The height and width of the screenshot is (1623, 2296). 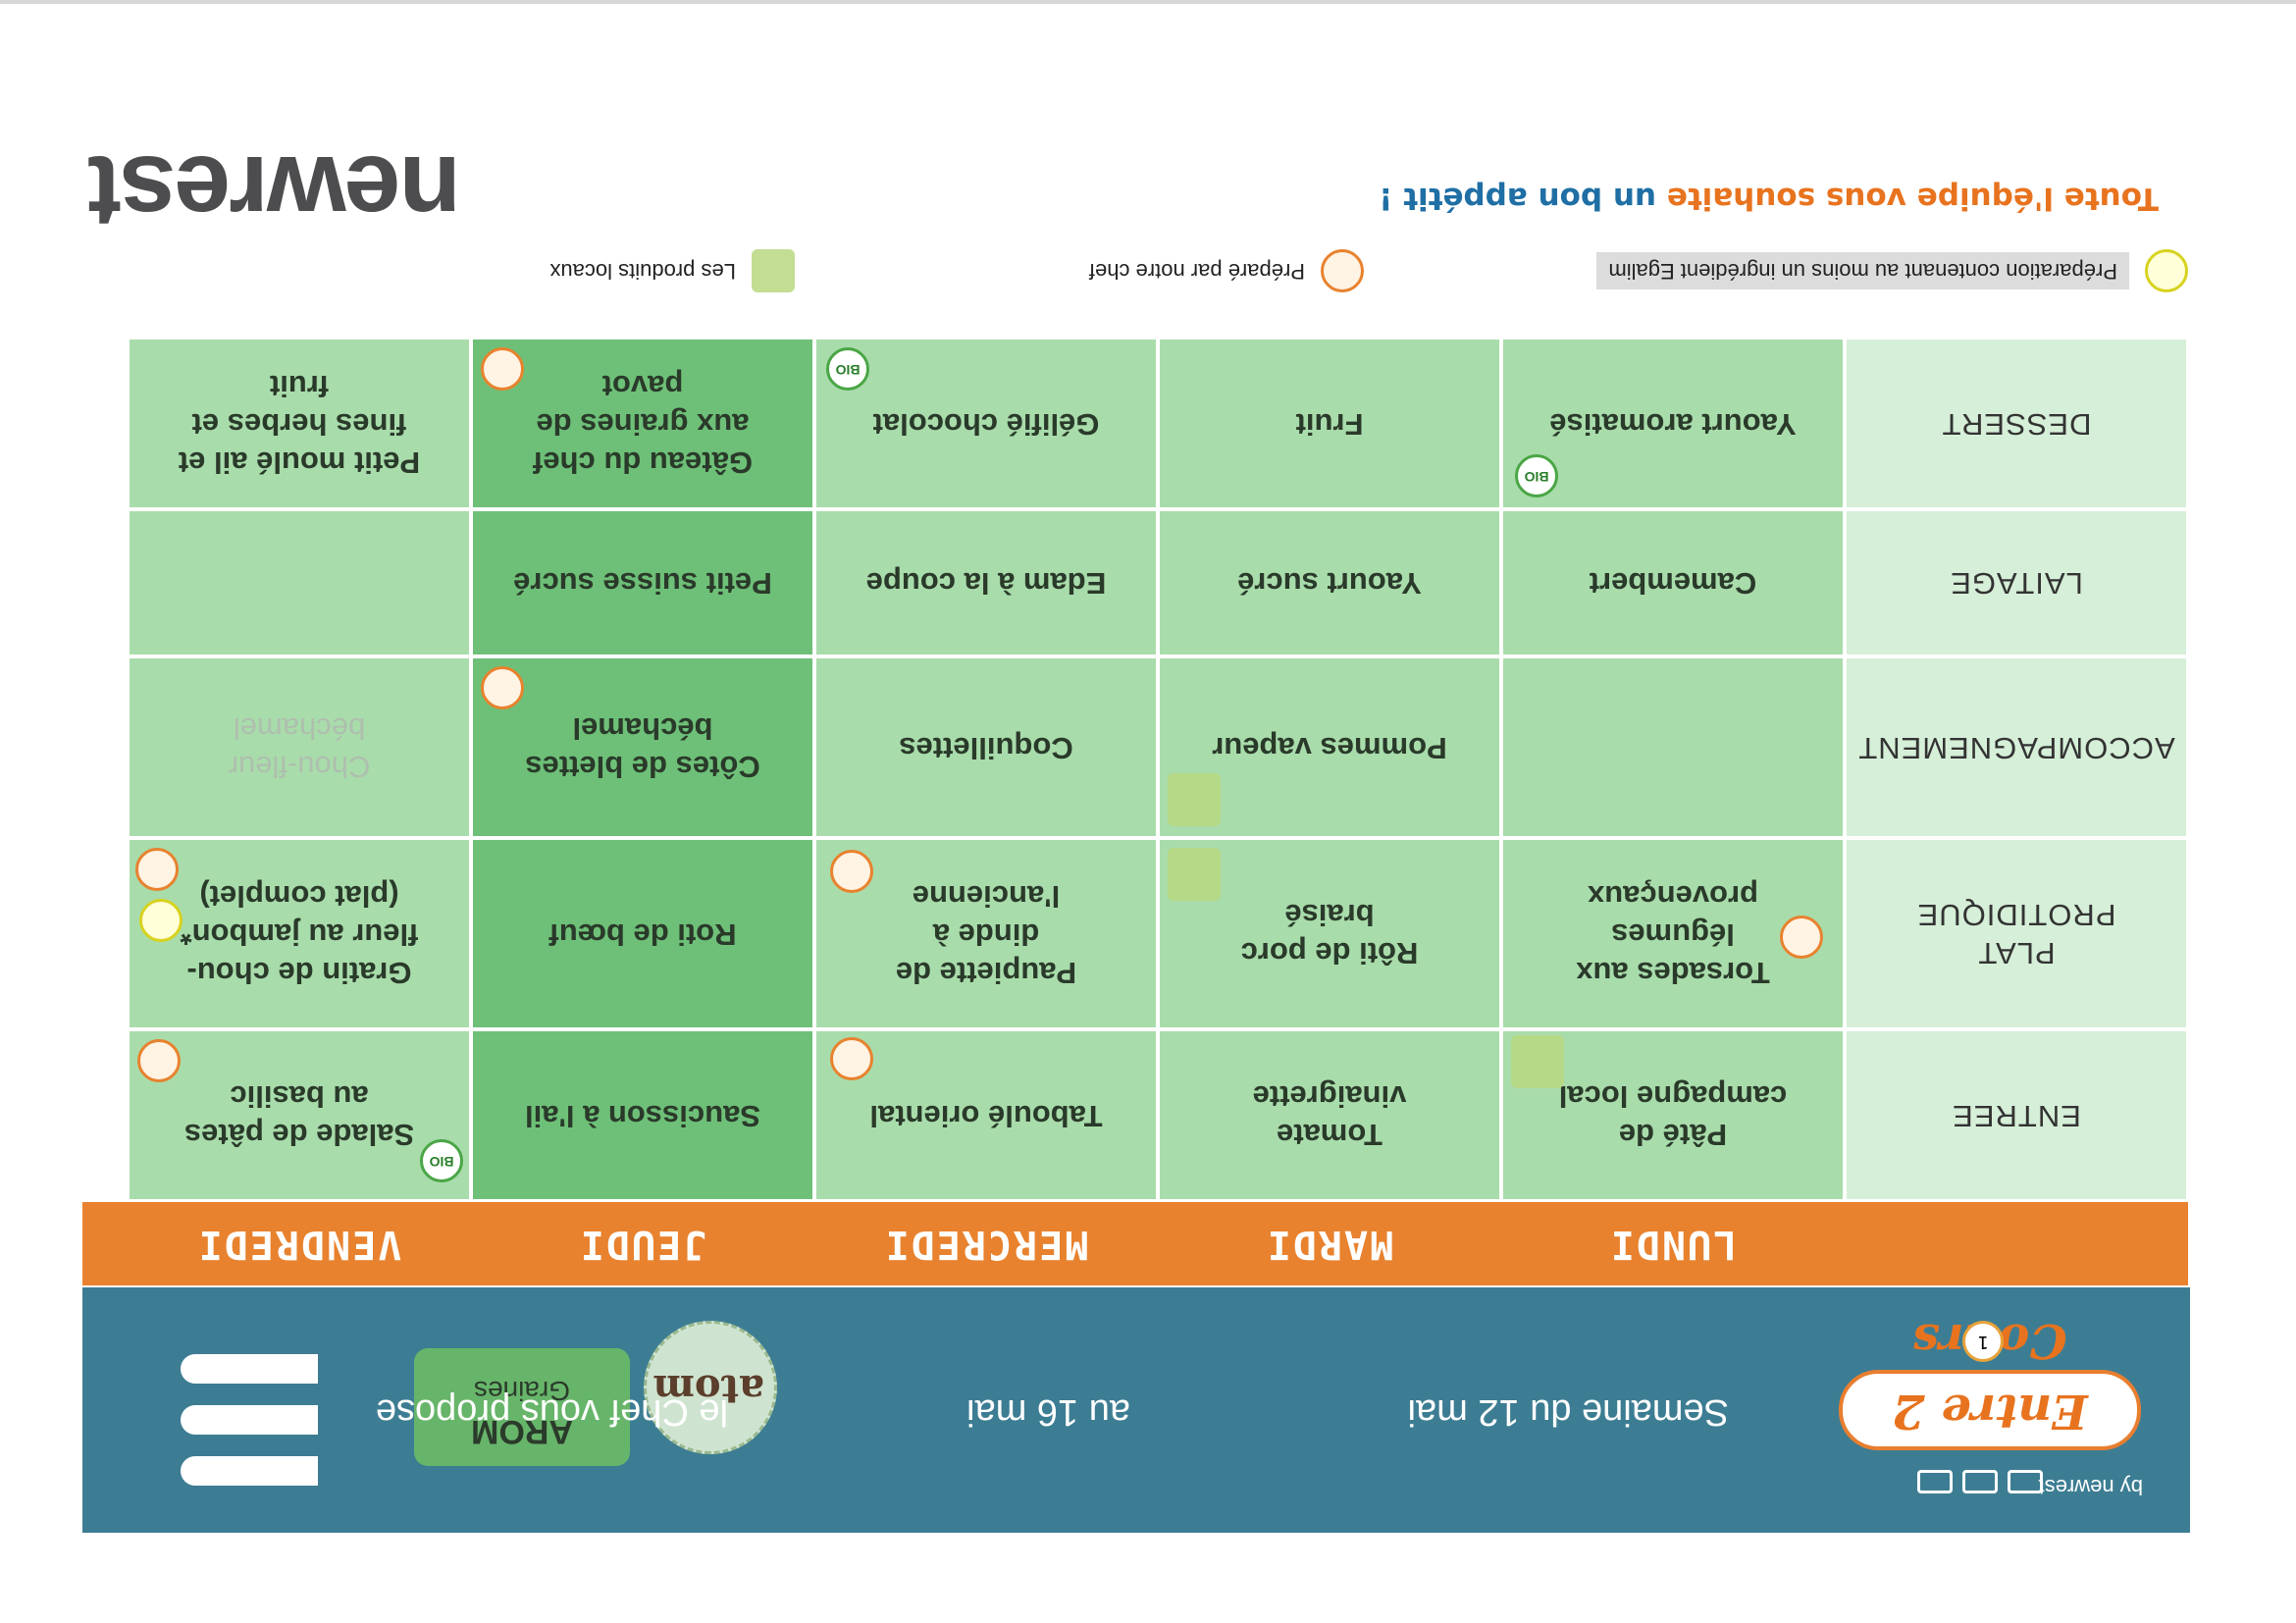 I want to click on dish-text: Yaourt sucré, so click(x=1329, y=584).